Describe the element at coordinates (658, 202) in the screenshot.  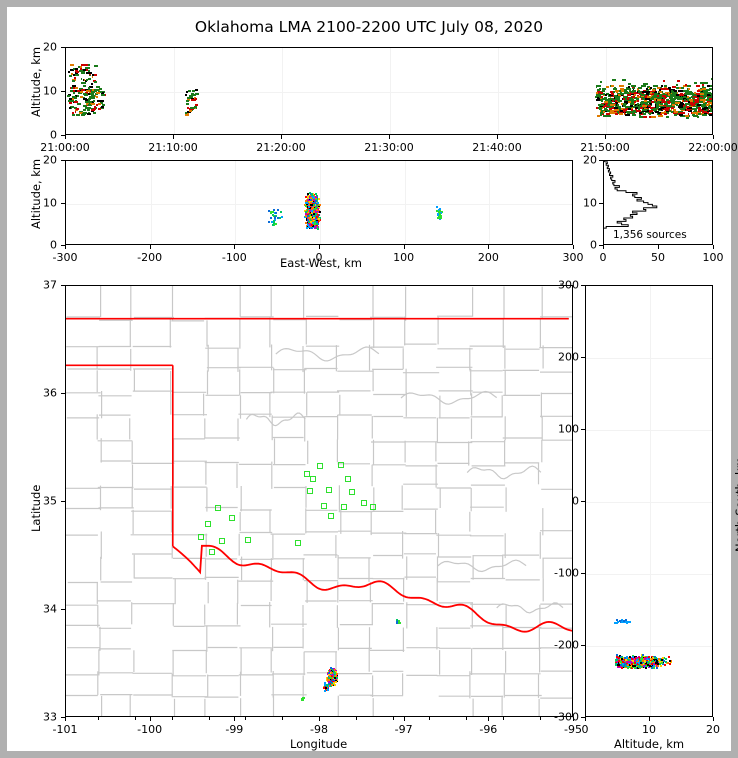
I see `altitude-histogram-panel` at that location.